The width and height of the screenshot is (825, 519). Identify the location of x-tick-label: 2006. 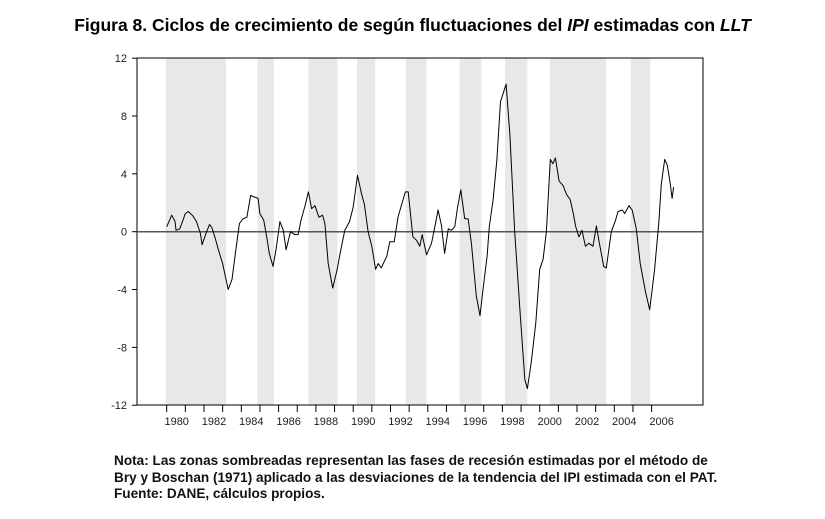
(661, 422).